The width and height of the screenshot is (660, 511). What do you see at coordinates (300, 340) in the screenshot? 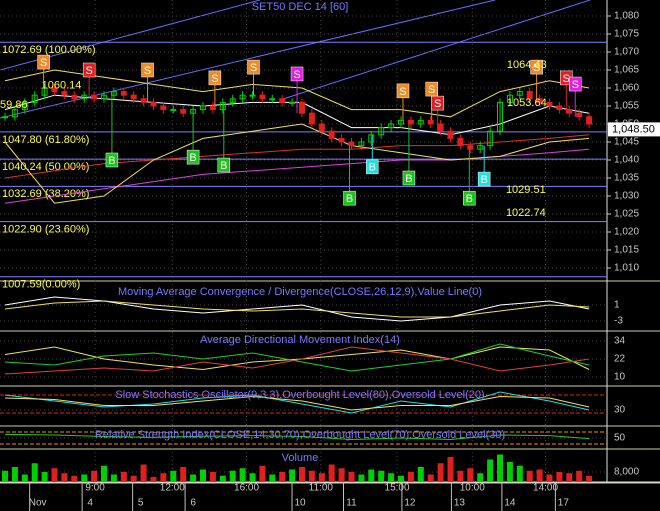
I see `panel-title: Average Directional Movement Index(14)` at bounding box center [300, 340].